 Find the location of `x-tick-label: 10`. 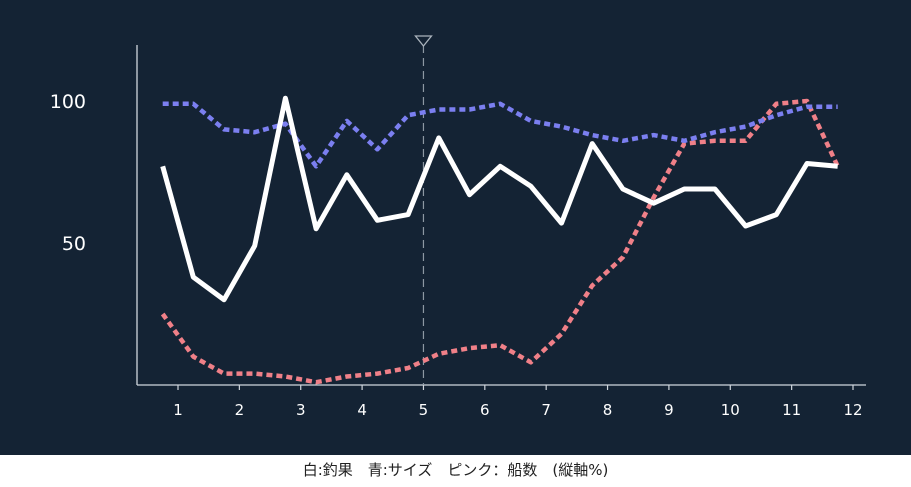

x-tick-label: 10 is located at coordinates (730, 410).